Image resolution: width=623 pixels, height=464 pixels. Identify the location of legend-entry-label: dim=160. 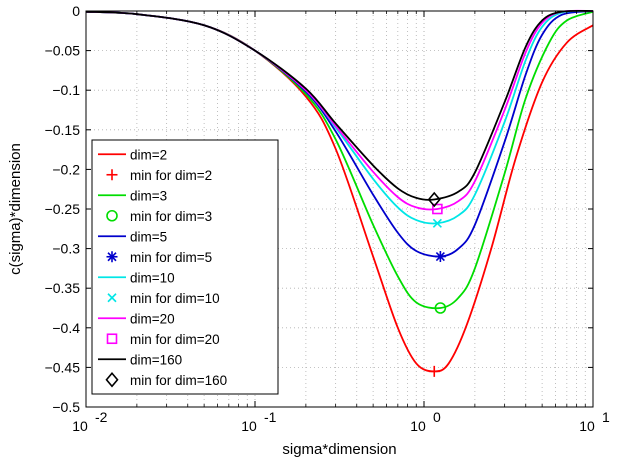
(156, 359).